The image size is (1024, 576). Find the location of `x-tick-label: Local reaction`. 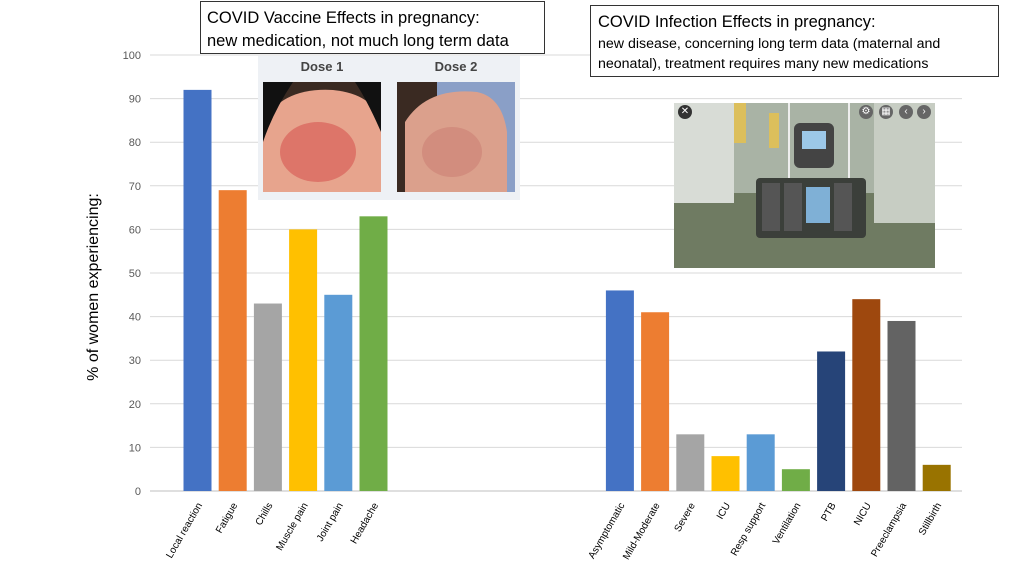

x-tick-label: Local reaction is located at coordinates (184, 530).